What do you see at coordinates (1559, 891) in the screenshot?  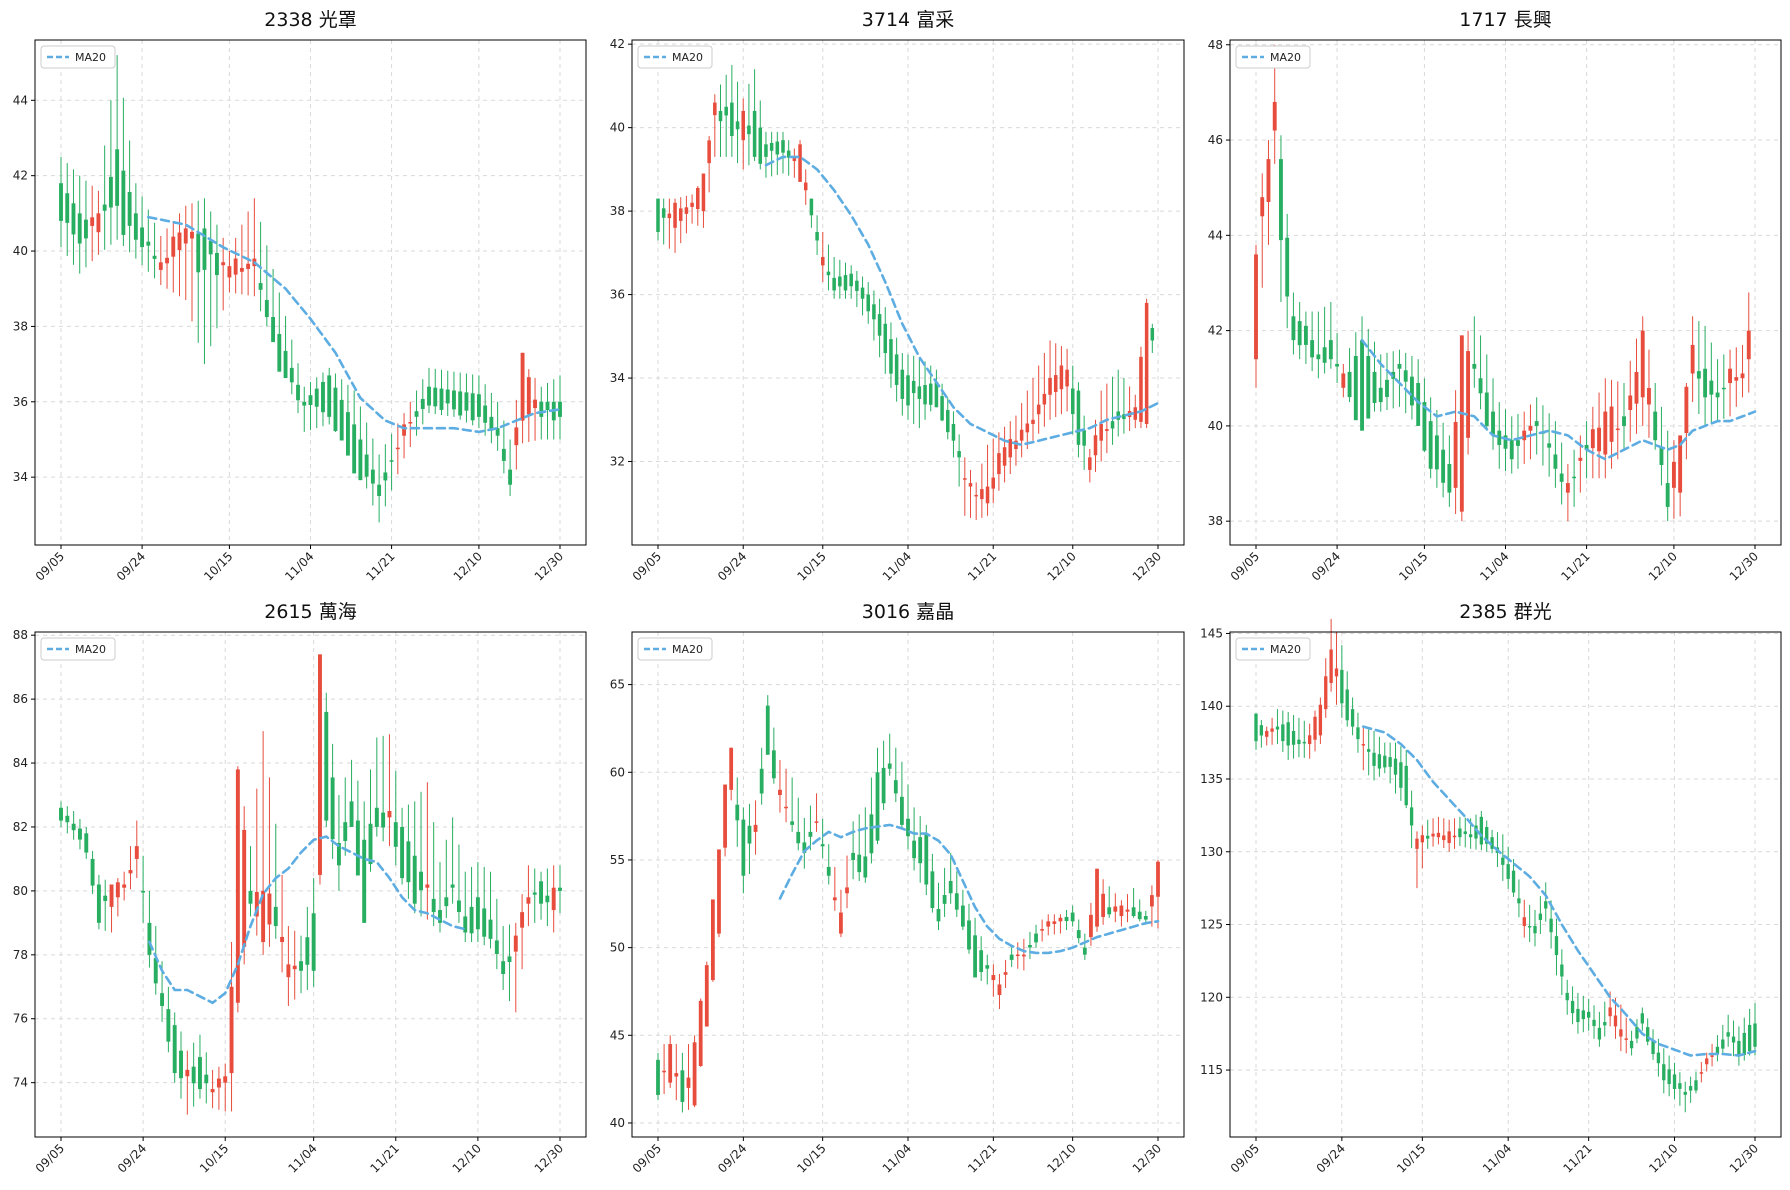 I see `ma20-line` at bounding box center [1559, 891].